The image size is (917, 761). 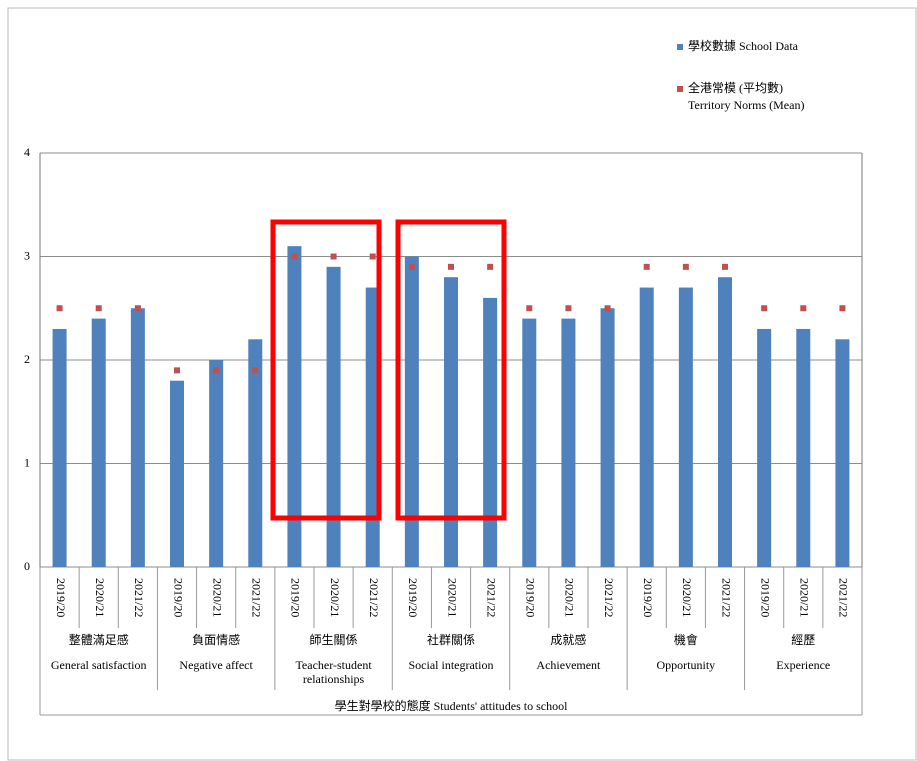 What do you see at coordinates (568, 665) in the screenshot?
I see `group-label-en: Achievement` at bounding box center [568, 665].